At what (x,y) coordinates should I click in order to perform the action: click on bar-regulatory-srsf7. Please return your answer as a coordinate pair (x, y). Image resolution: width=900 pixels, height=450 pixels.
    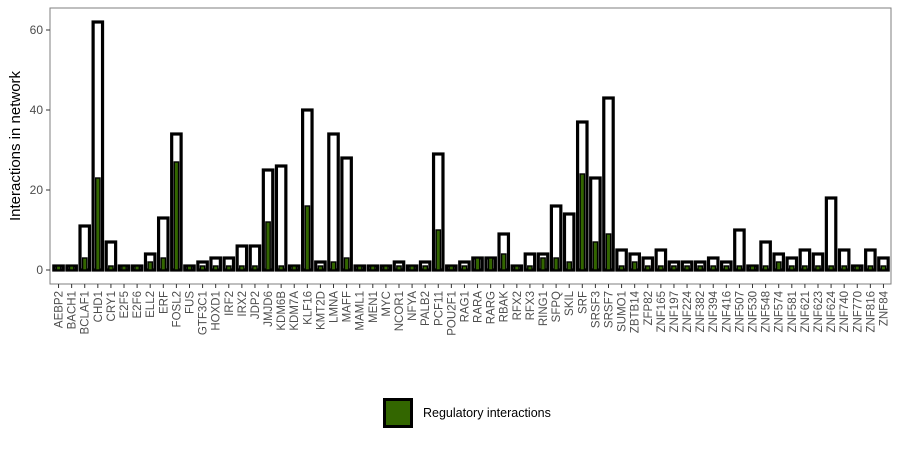
    Looking at the image, I should click on (608, 252).